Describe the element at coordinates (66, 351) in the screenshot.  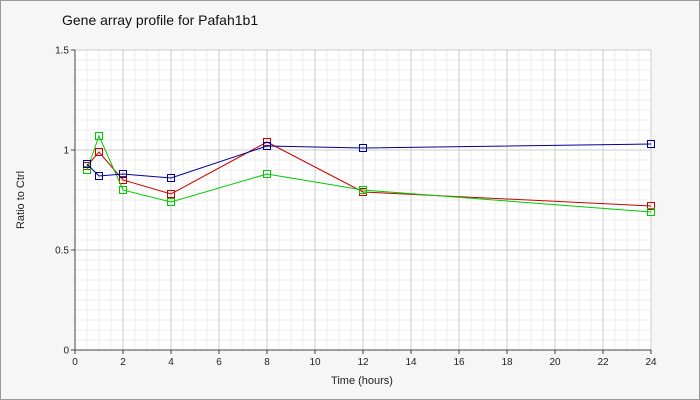
I see `y-tick-label: 0` at that location.